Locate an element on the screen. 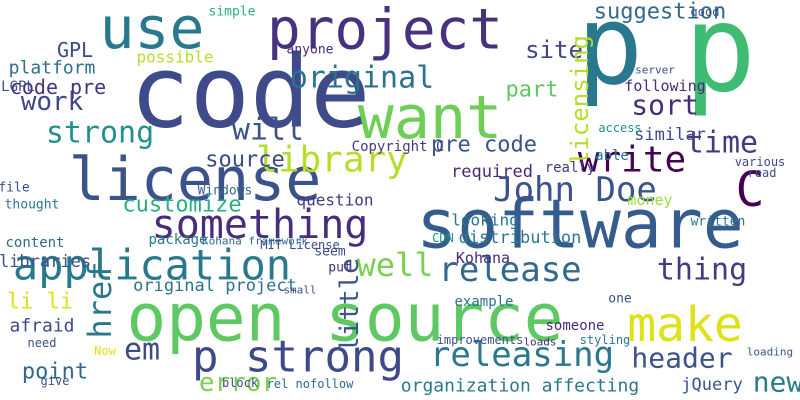  word: possible is located at coordinates (174, 57).